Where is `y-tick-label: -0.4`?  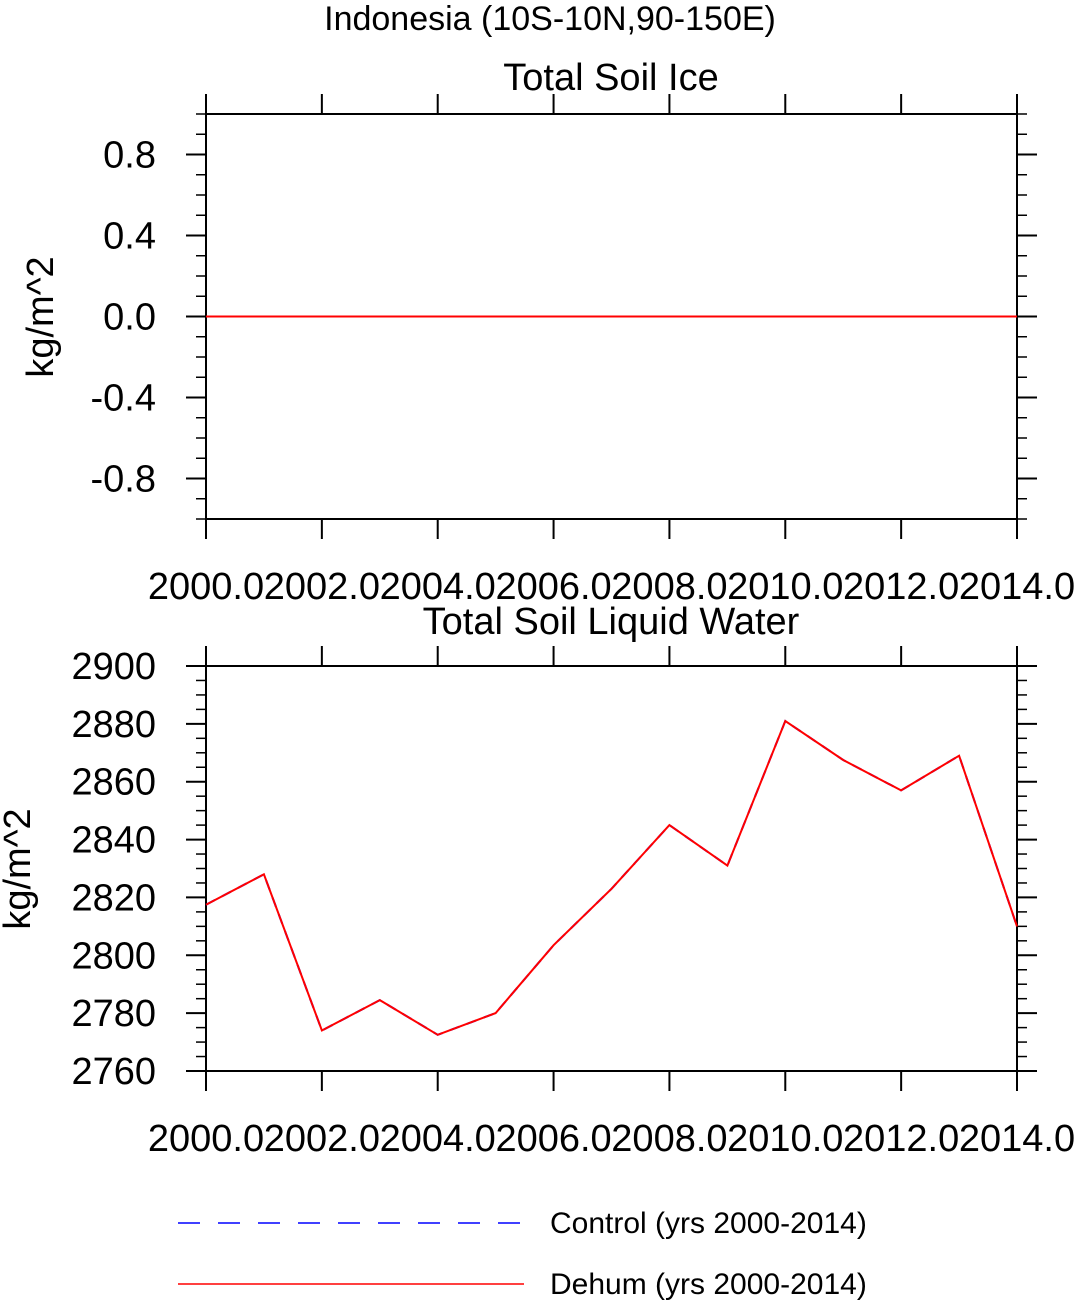
y-tick-label: -0.4 is located at coordinates (123, 399).